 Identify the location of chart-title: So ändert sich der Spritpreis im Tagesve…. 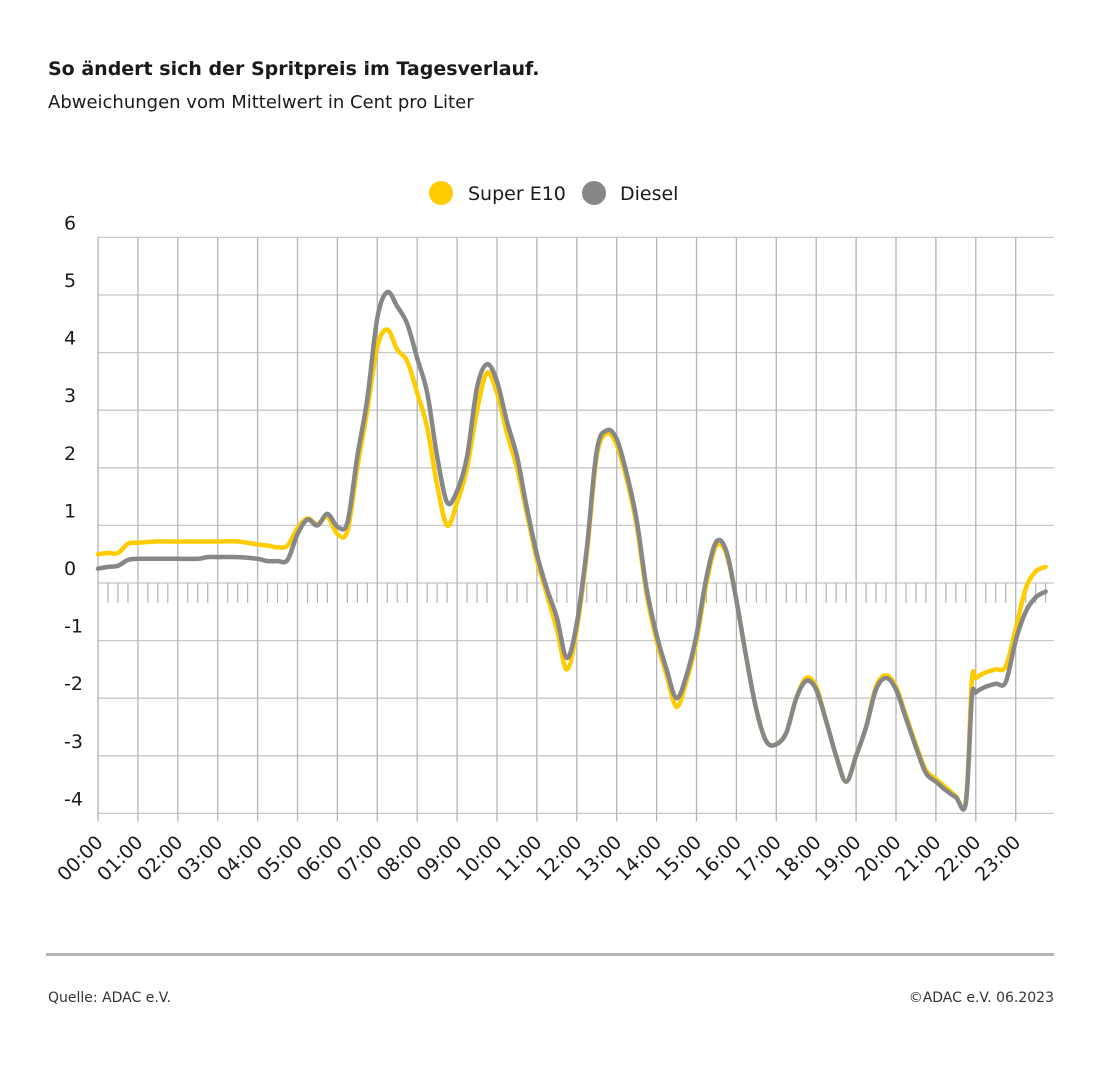
(294, 69).